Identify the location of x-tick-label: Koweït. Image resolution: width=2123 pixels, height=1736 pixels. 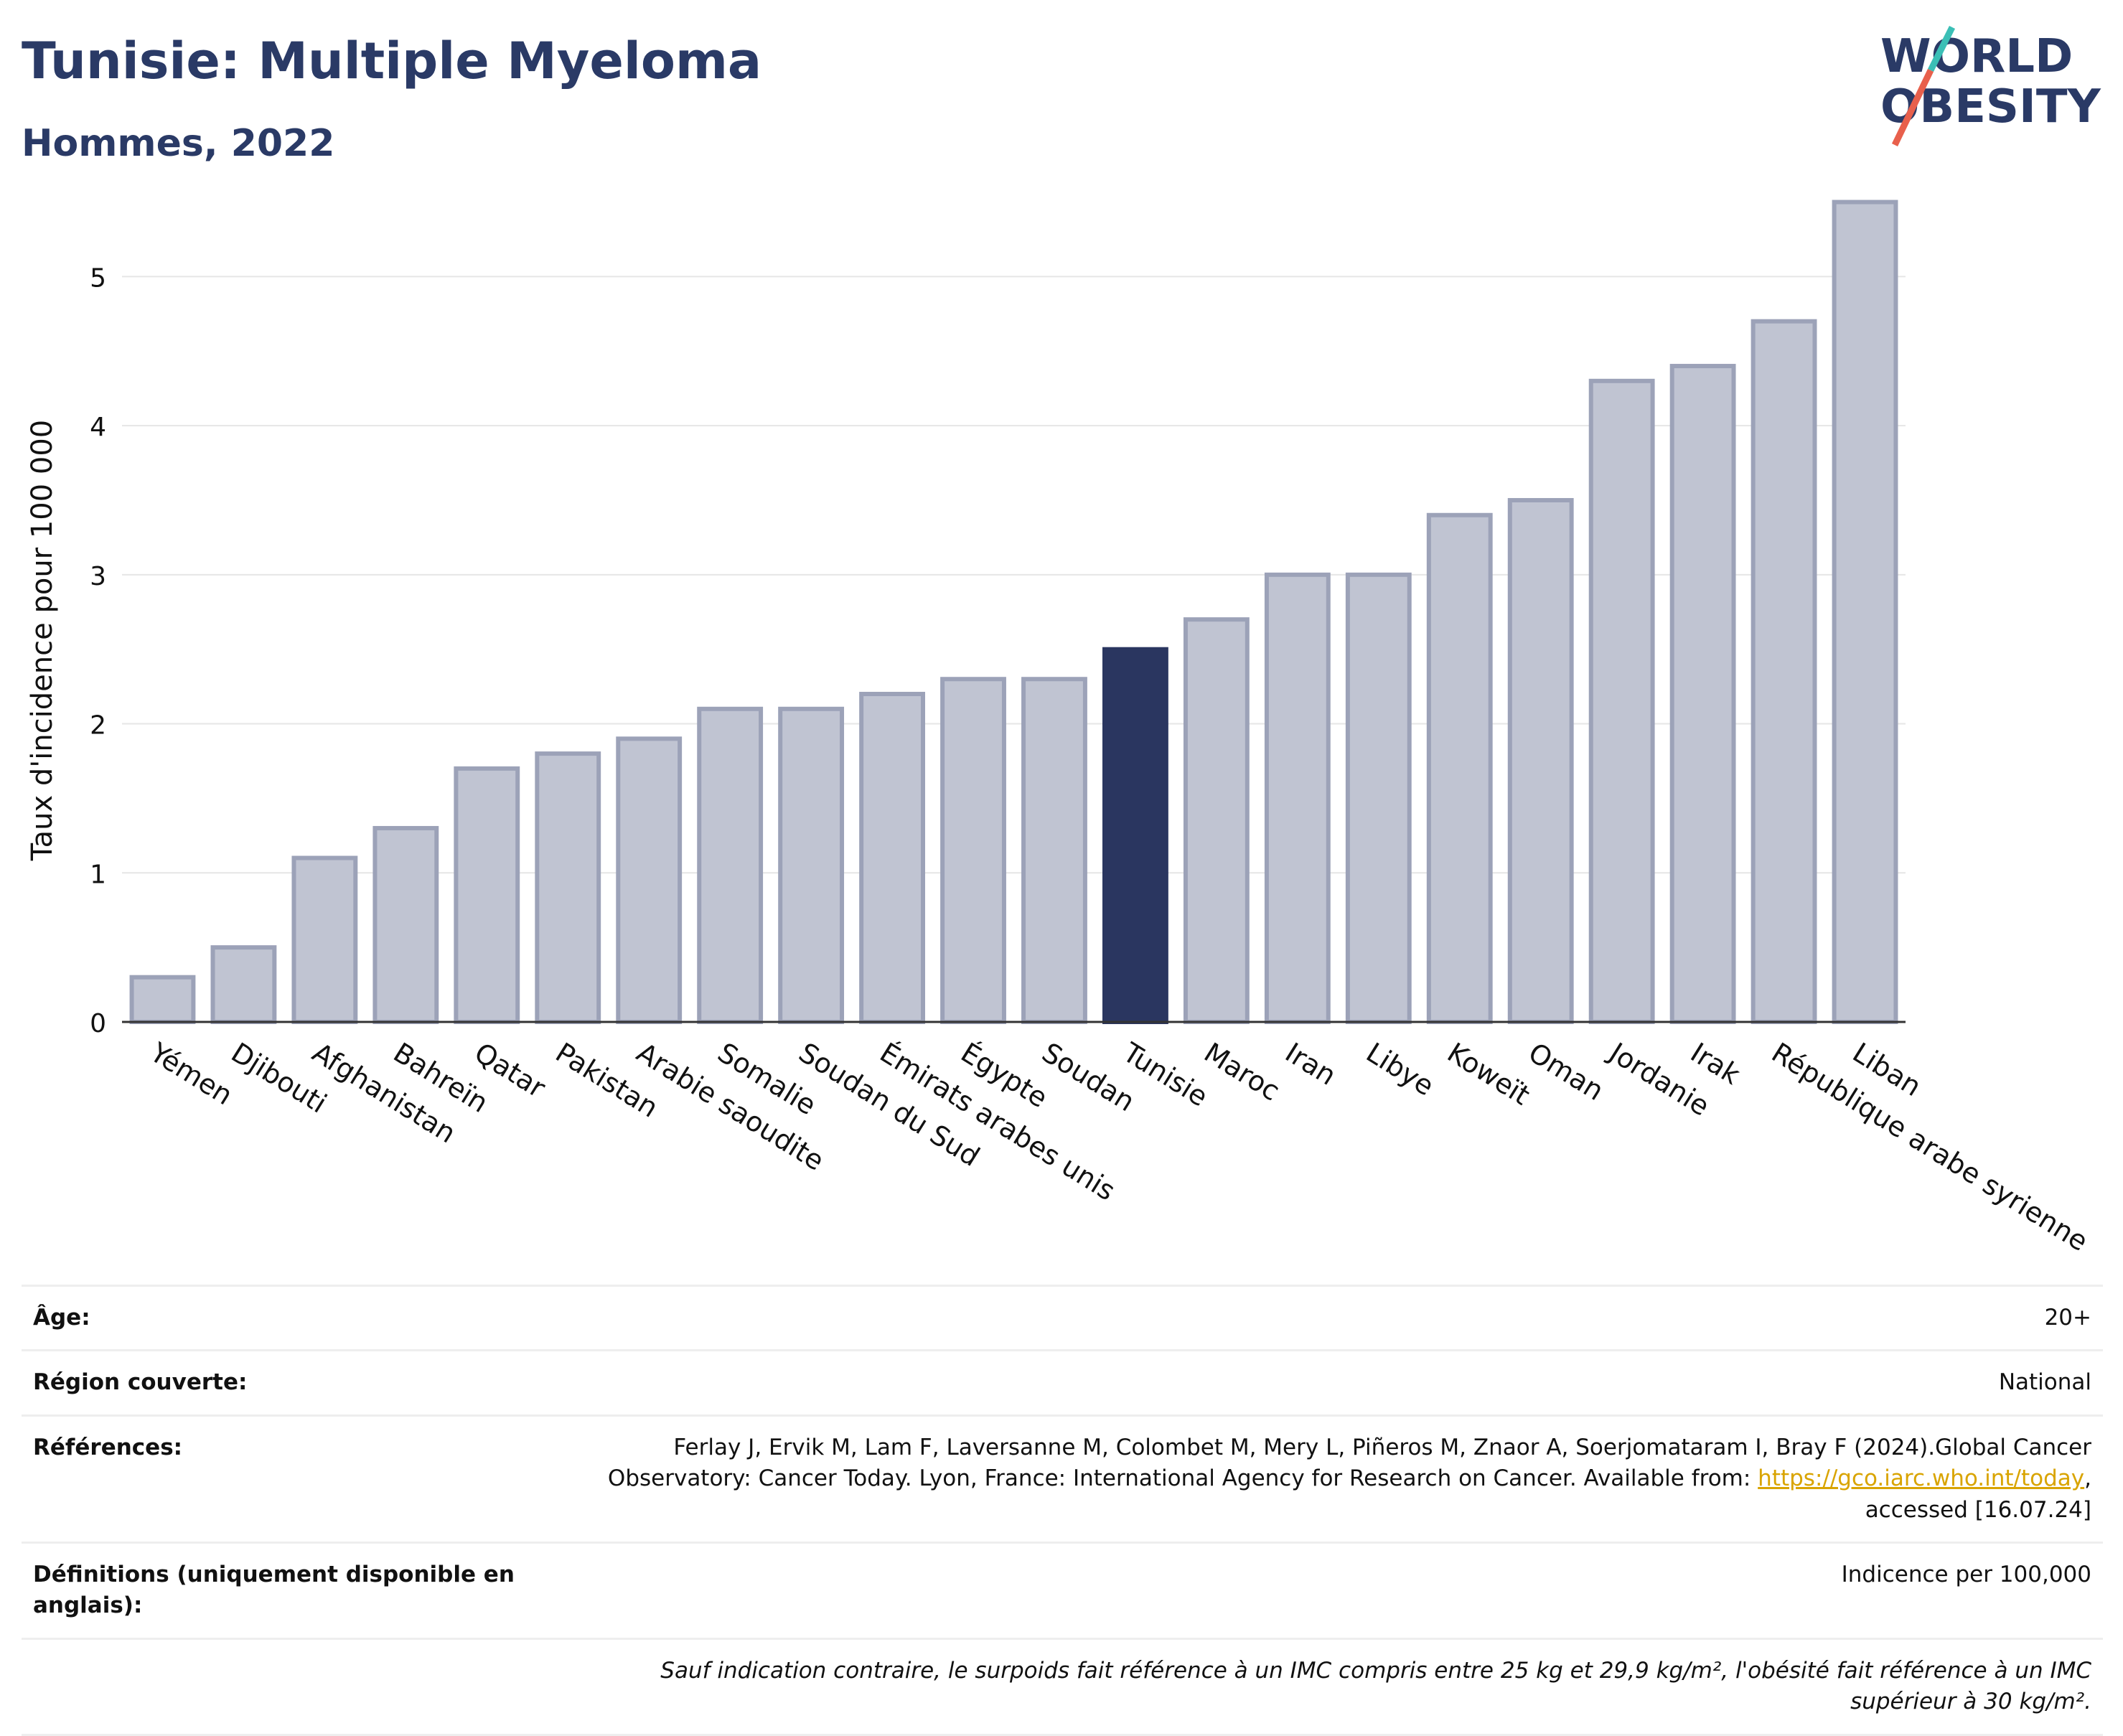
(1488, 1073).